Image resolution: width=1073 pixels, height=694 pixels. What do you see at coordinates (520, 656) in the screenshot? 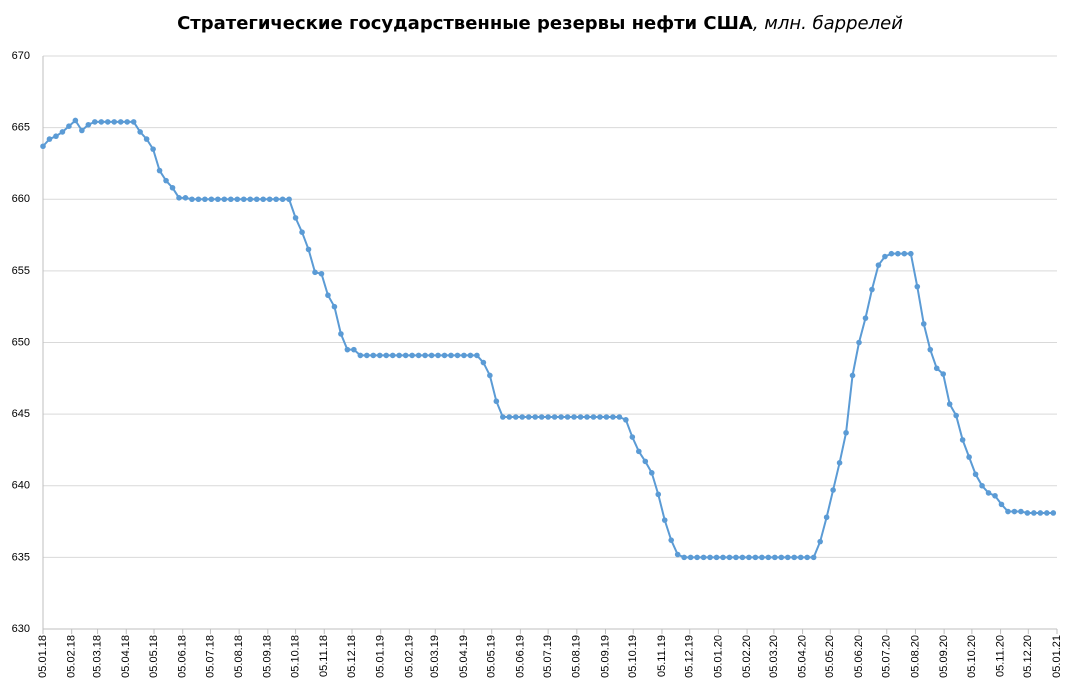
I see `x-tick-label: 05.06.19` at bounding box center [520, 656].